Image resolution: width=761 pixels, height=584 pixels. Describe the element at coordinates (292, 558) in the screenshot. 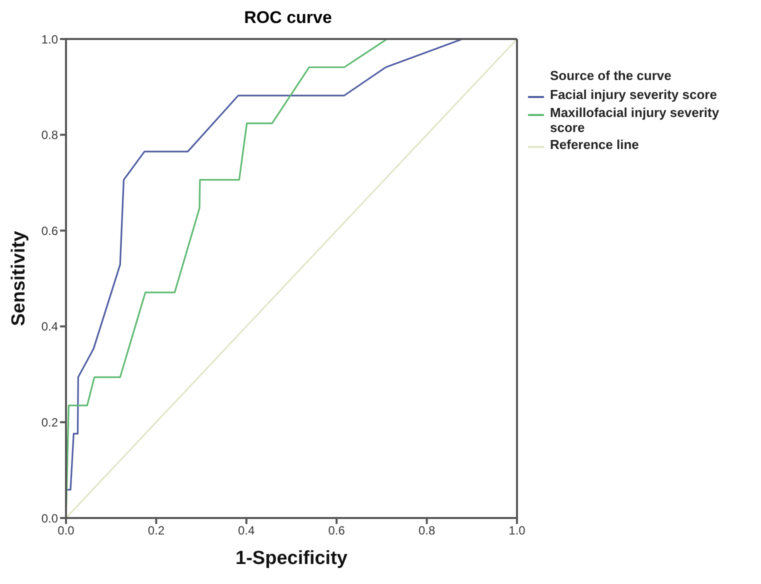

I see `x-axis-title: 1-Specificity` at that location.